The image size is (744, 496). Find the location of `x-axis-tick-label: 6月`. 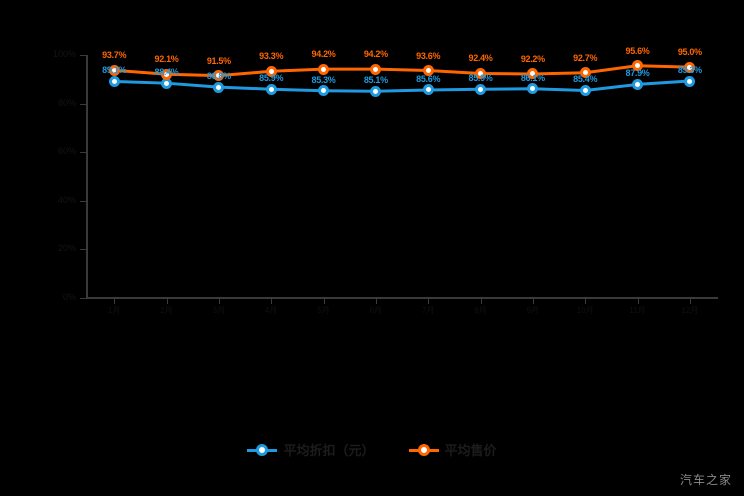

x-axis-tick-label: 6月 is located at coordinates (376, 310).